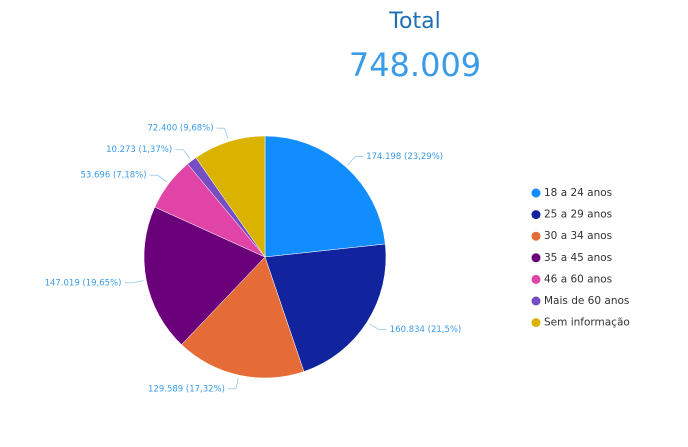 This screenshot has height=447, width=688. I want to click on legend-label: 25 a 29 anos, so click(578, 215).